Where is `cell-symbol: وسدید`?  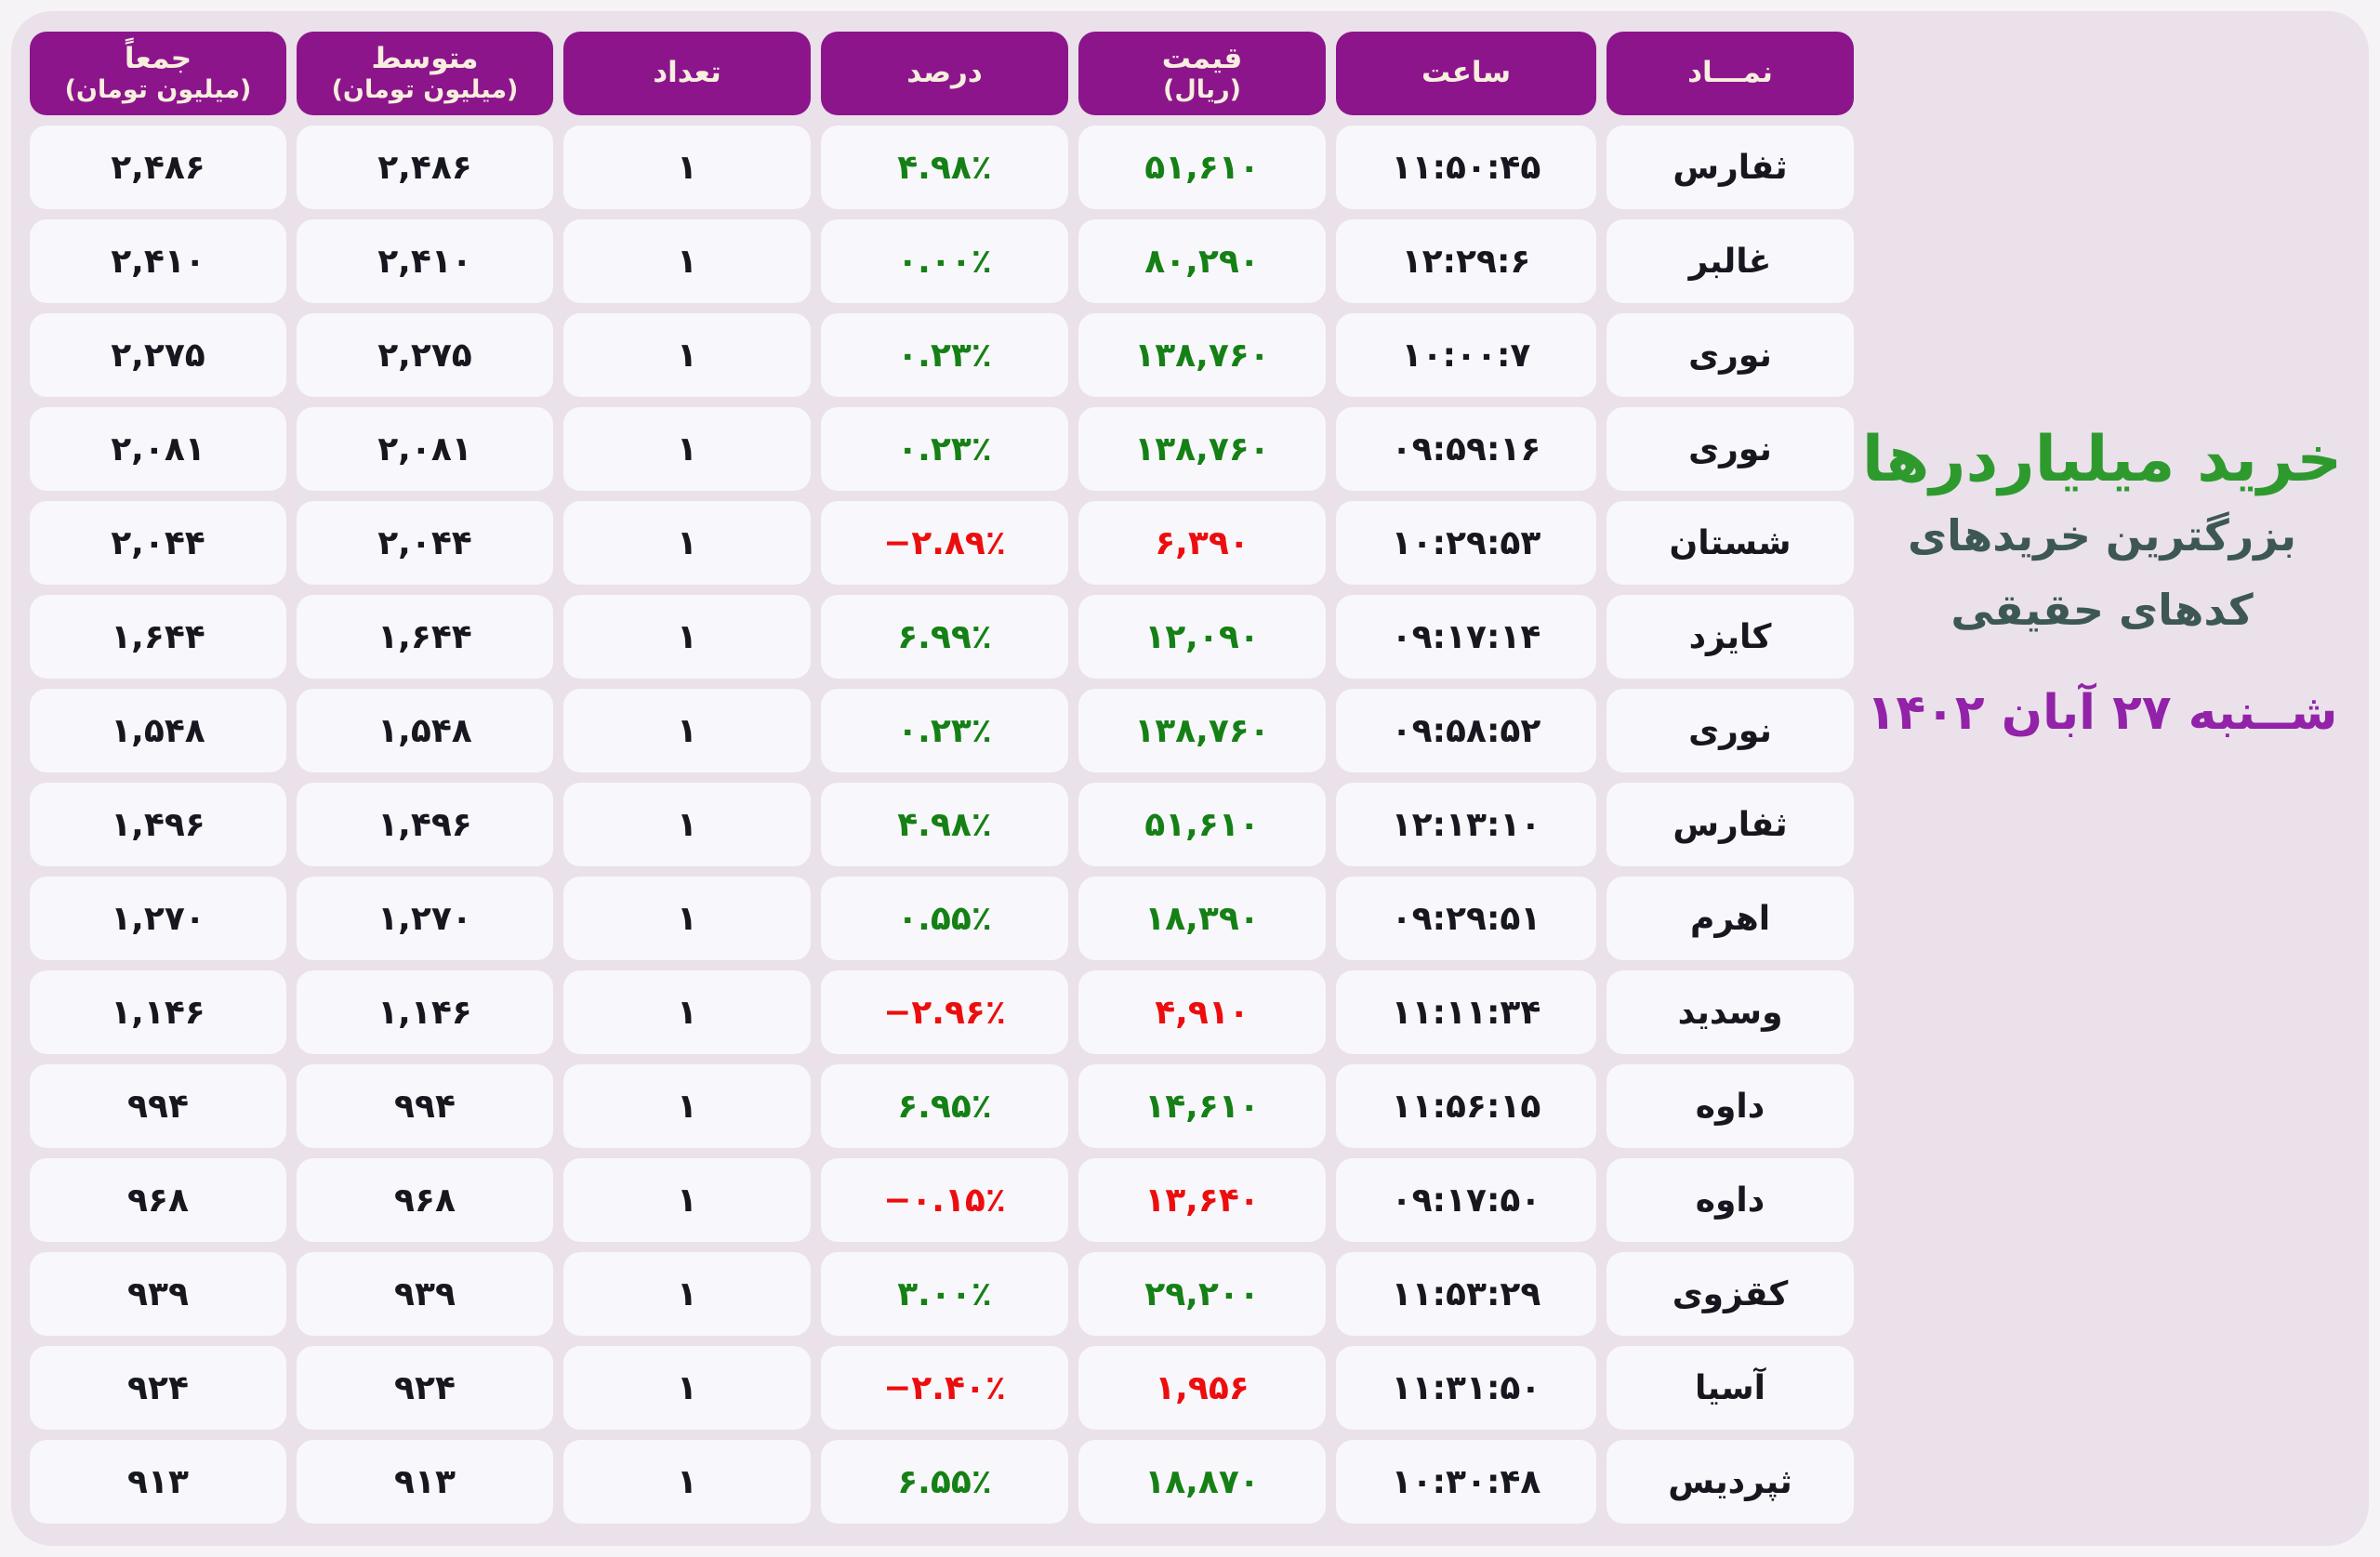 cell-symbol: وسدید is located at coordinates (1730, 1012).